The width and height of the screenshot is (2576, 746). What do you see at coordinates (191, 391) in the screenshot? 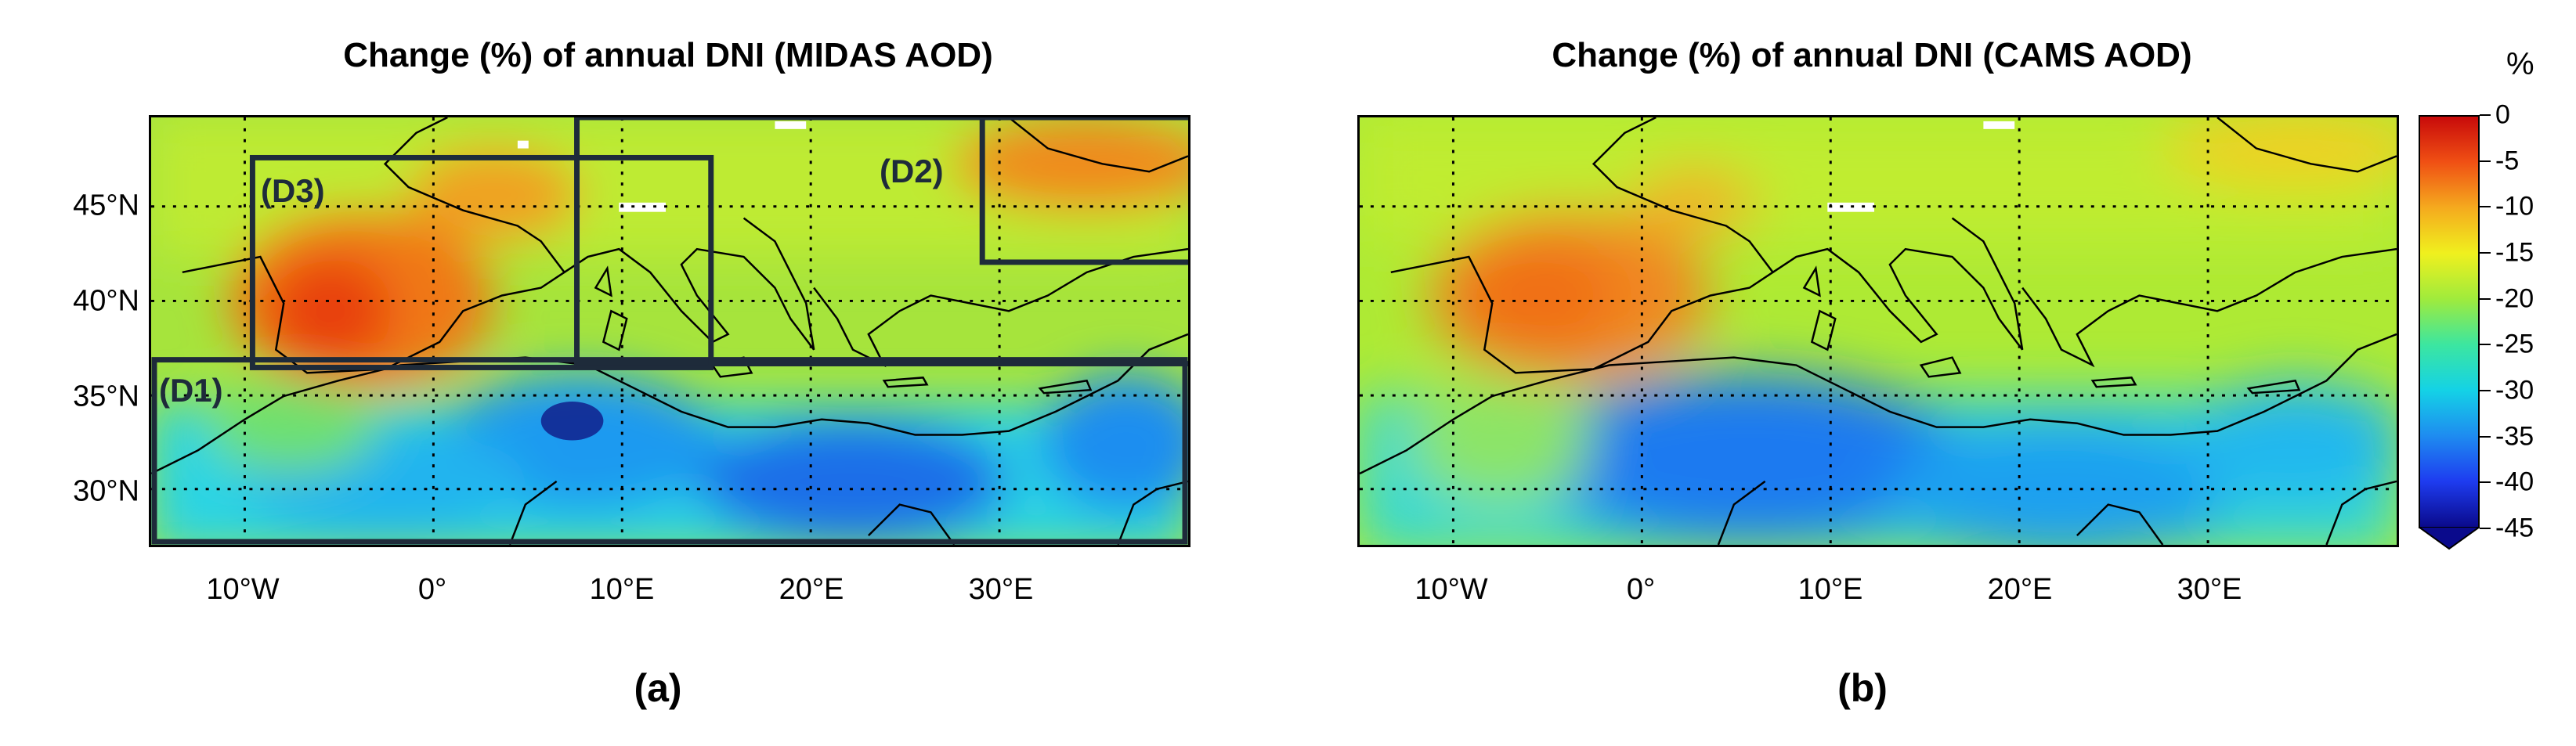
I see `region-d1-label: (D1)` at bounding box center [191, 391].